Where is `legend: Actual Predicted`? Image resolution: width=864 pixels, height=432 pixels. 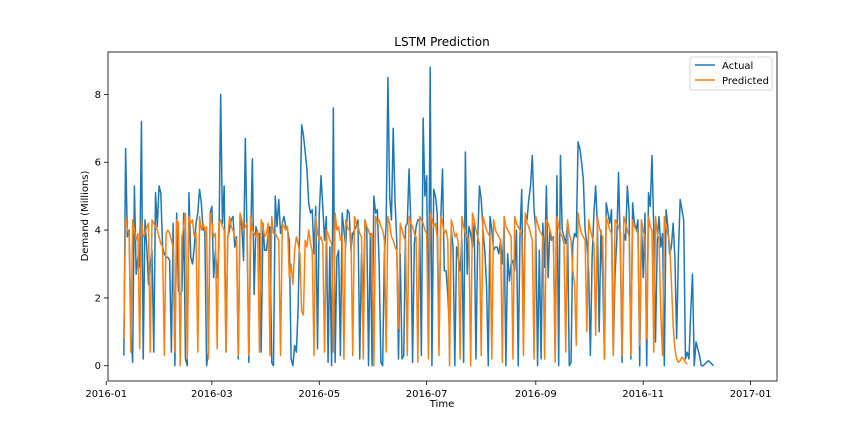 legend: Actual Predicted is located at coordinates (731, 73).